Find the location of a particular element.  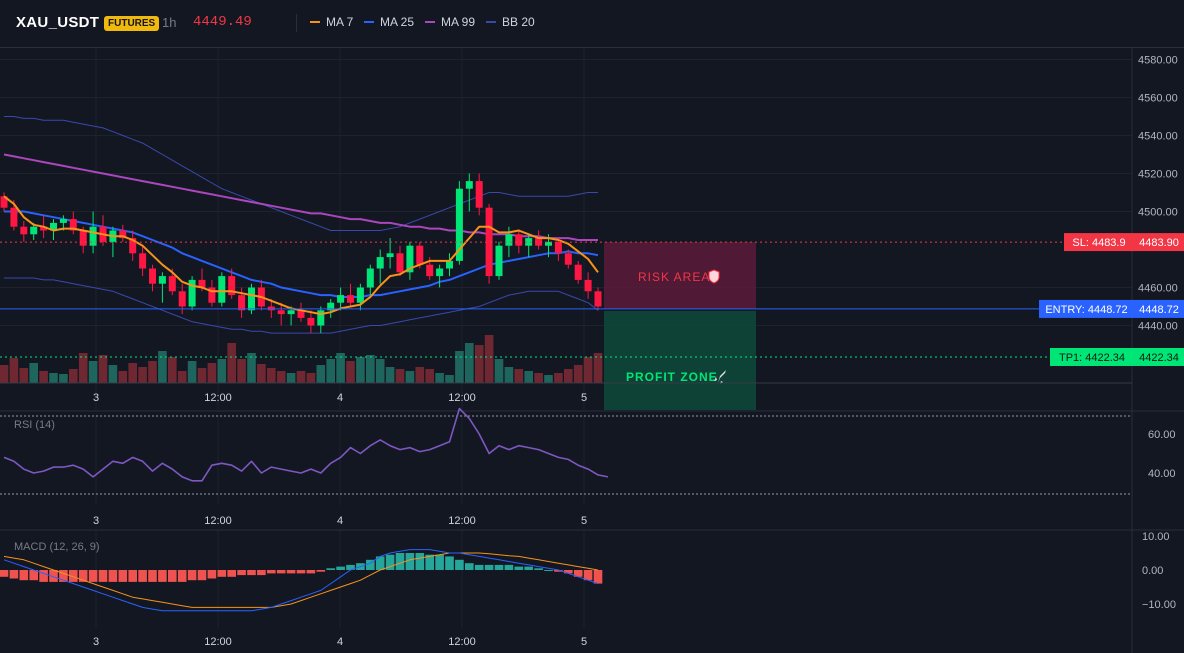

legend-ma7-label: MA 7 is located at coordinates (340, 22).